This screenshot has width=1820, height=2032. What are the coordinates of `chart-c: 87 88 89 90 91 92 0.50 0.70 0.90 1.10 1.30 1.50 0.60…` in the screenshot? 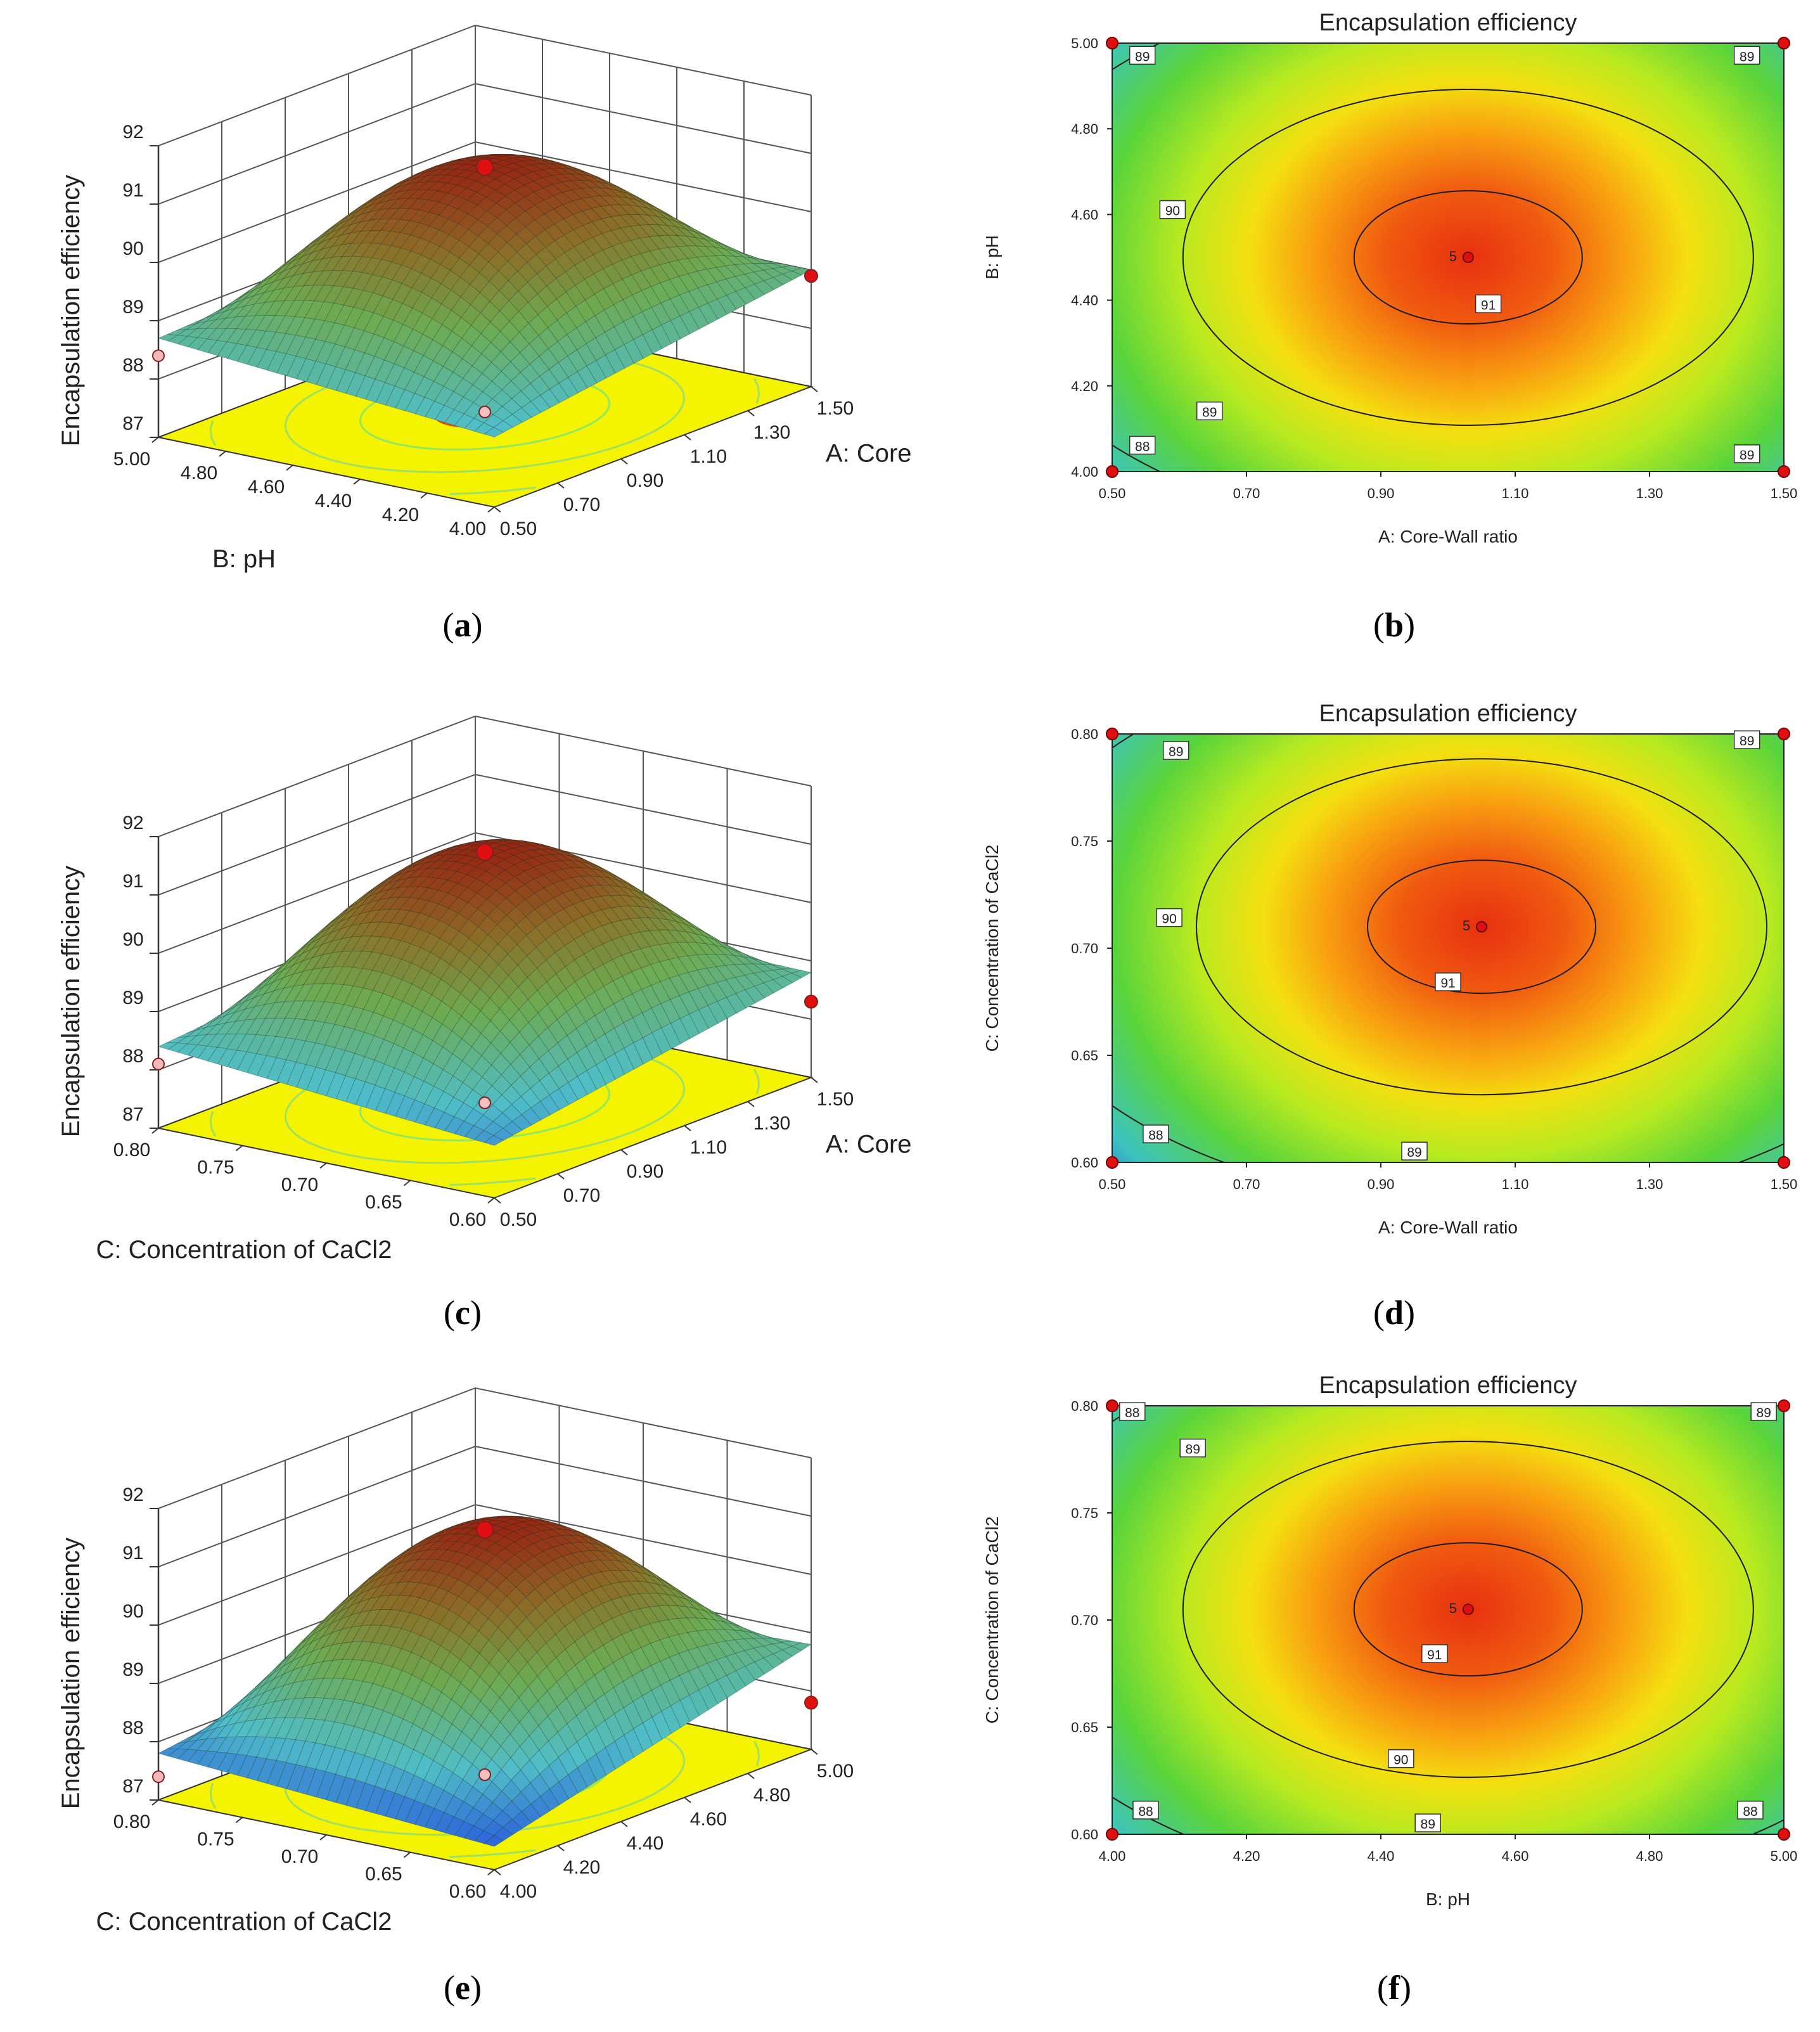 It's located at (463, 989).